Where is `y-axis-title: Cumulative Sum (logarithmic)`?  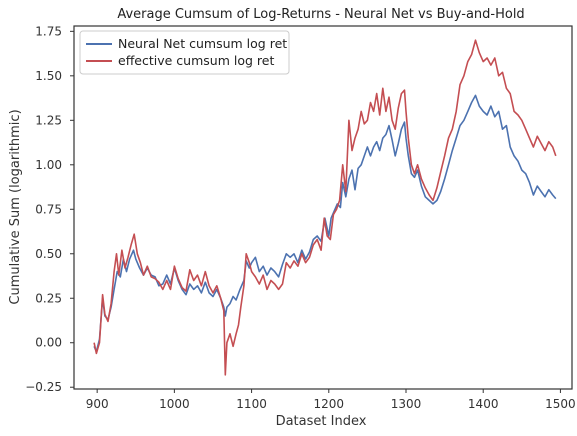
y-axis-title: Cumulative Sum (logarithmic) is located at coordinates (15, 206).